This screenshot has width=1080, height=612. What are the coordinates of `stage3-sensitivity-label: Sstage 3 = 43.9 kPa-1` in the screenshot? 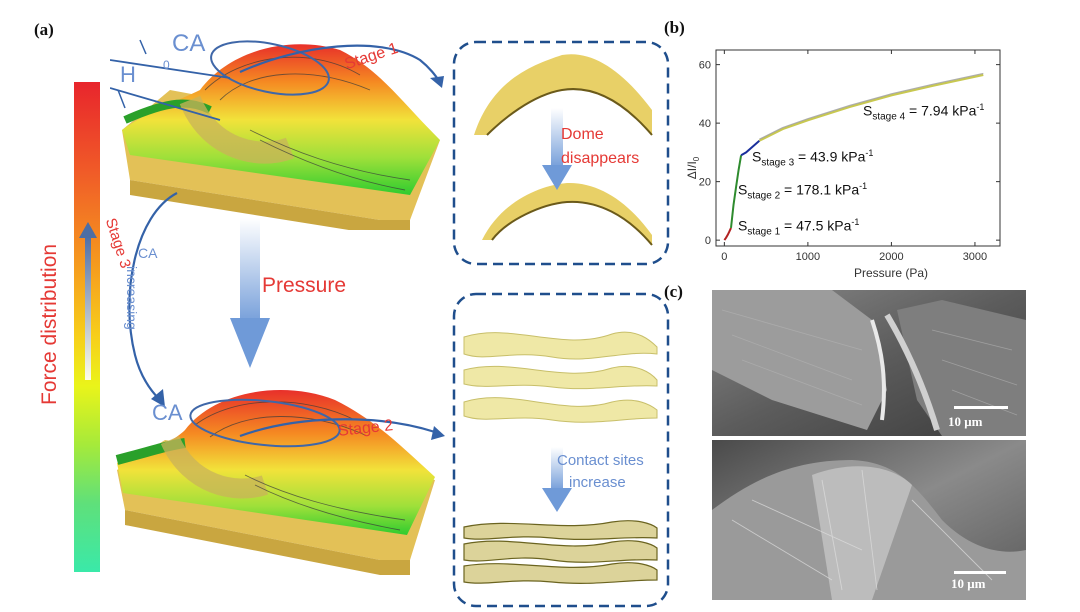 It's located at (813, 158).